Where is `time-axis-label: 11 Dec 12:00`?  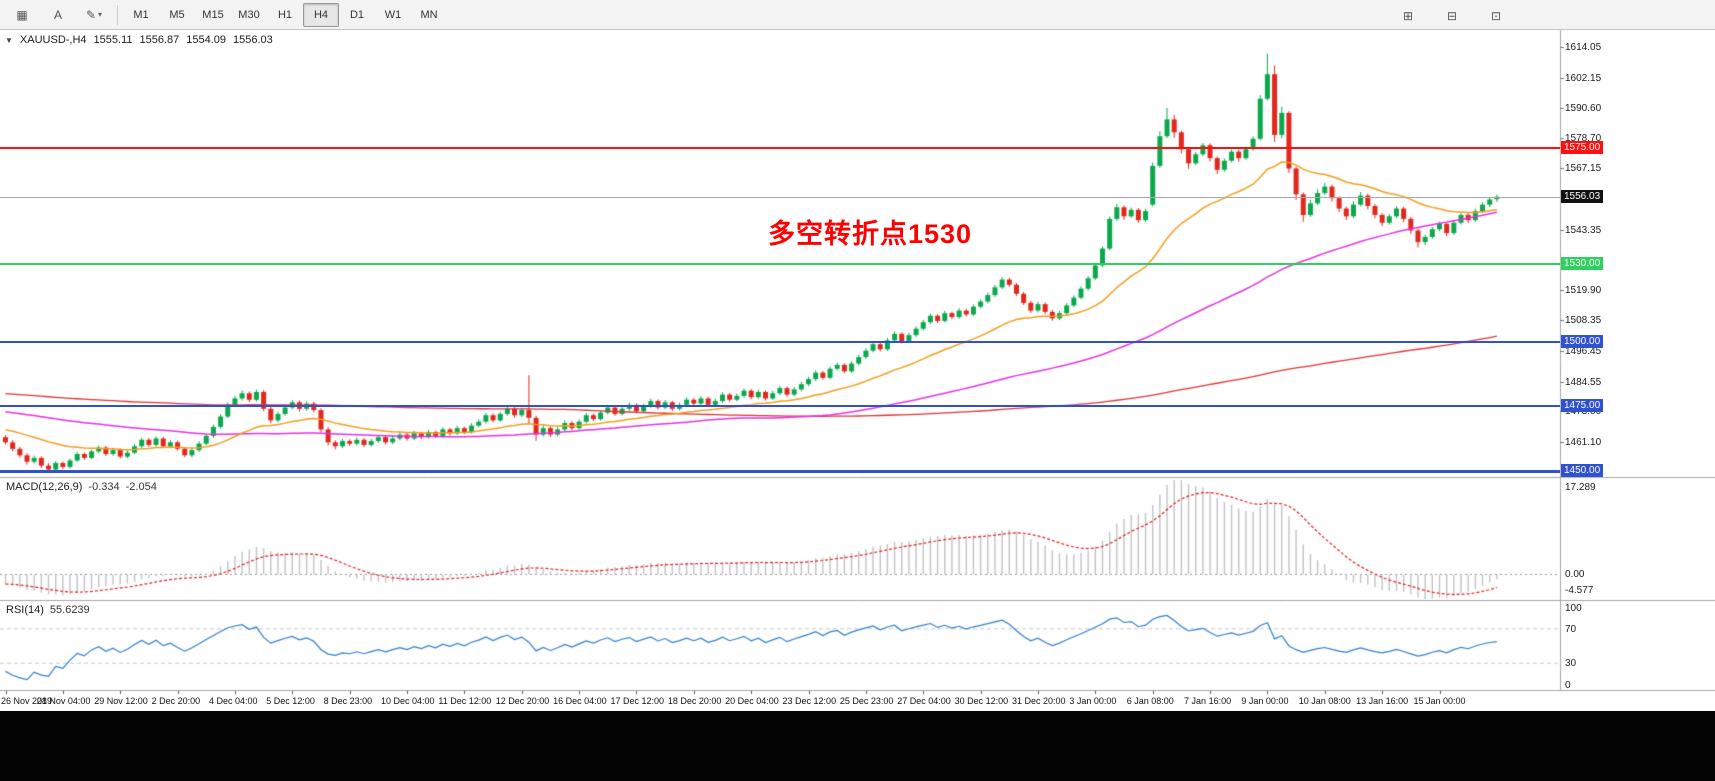 time-axis-label: 11 Dec 12:00 is located at coordinates (465, 701).